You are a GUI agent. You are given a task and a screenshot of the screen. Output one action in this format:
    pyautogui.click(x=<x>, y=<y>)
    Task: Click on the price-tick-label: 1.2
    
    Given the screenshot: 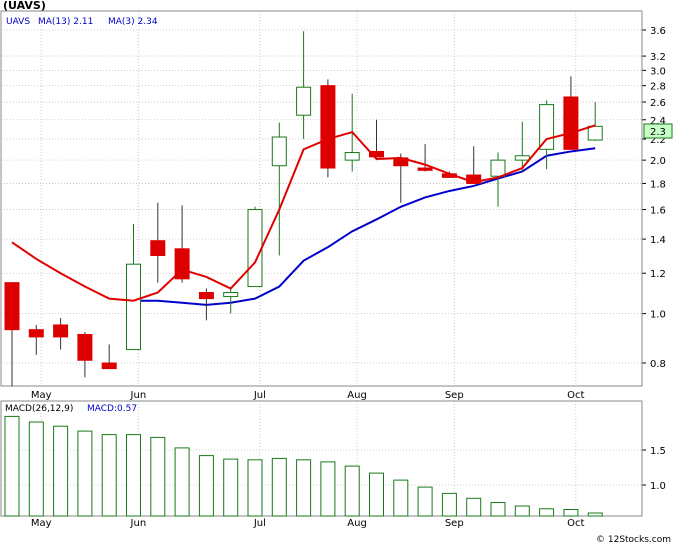 What is the action you would take?
    pyautogui.click(x=658, y=274)
    